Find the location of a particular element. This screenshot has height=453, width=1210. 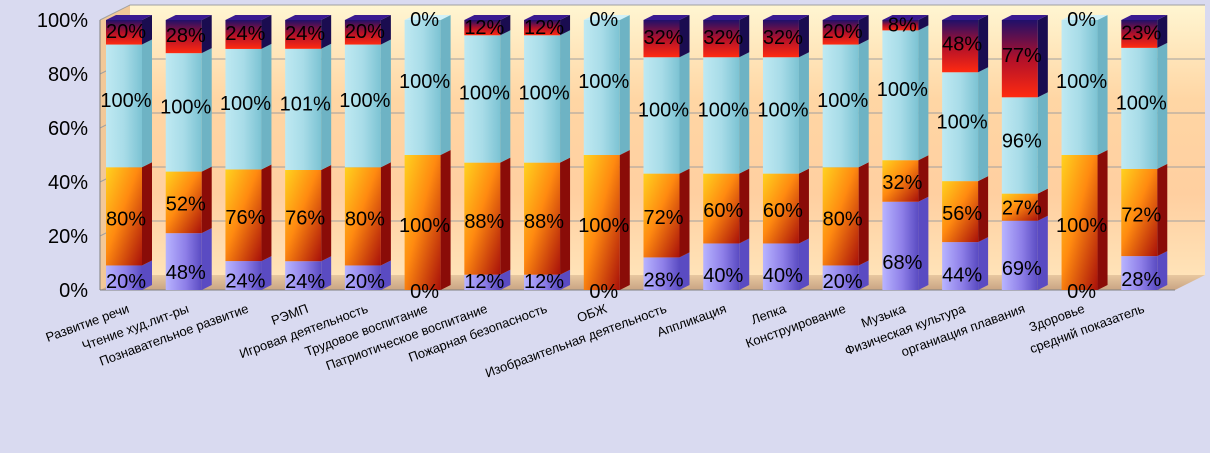

data-label: 96% is located at coordinates (1022, 142).